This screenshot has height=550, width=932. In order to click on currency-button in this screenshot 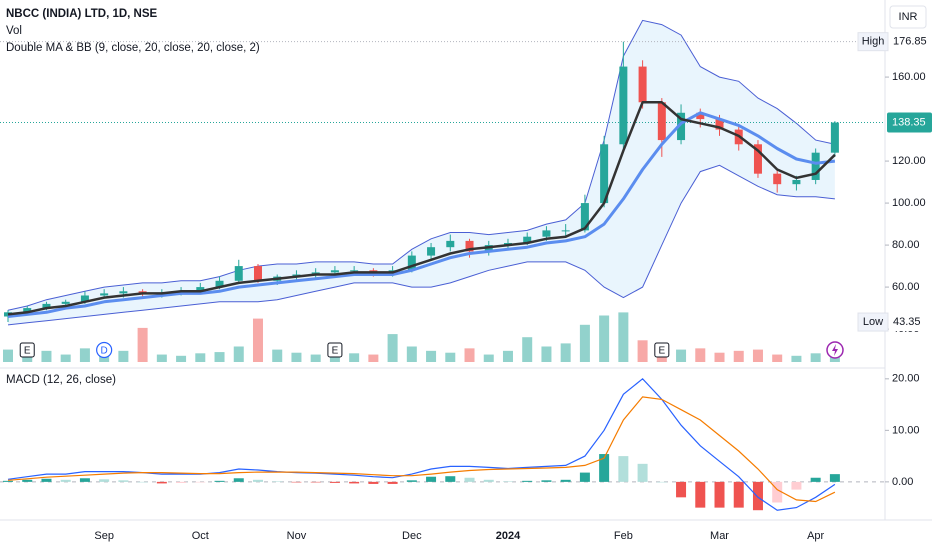, I will do `click(908, 17)`.